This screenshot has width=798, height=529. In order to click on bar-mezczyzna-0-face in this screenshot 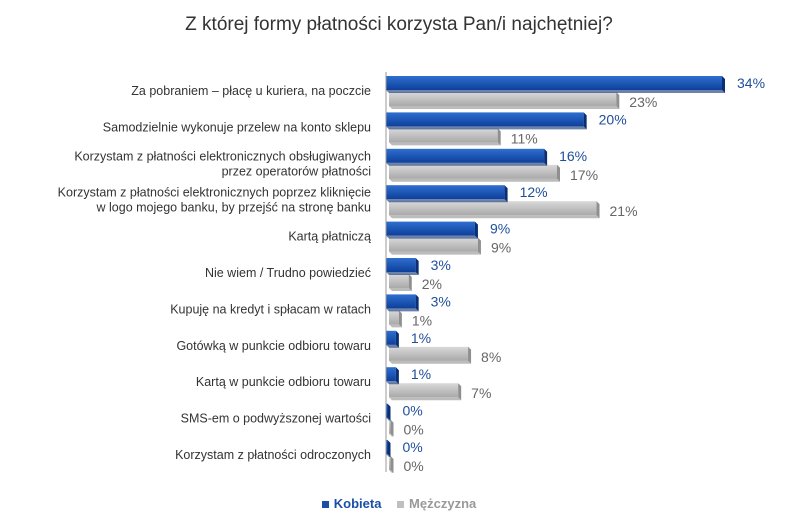, I will do `click(503, 99)`.